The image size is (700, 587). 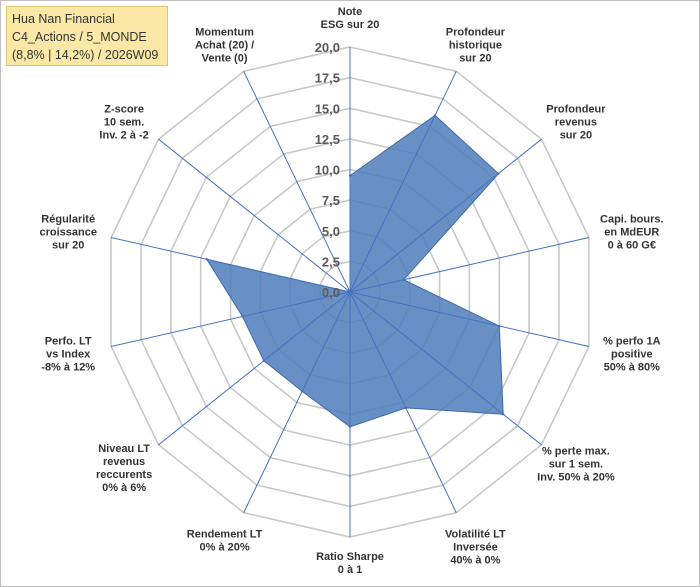 I want to click on axis-label-3-line-0: Capi. bours., so click(x=632, y=219).